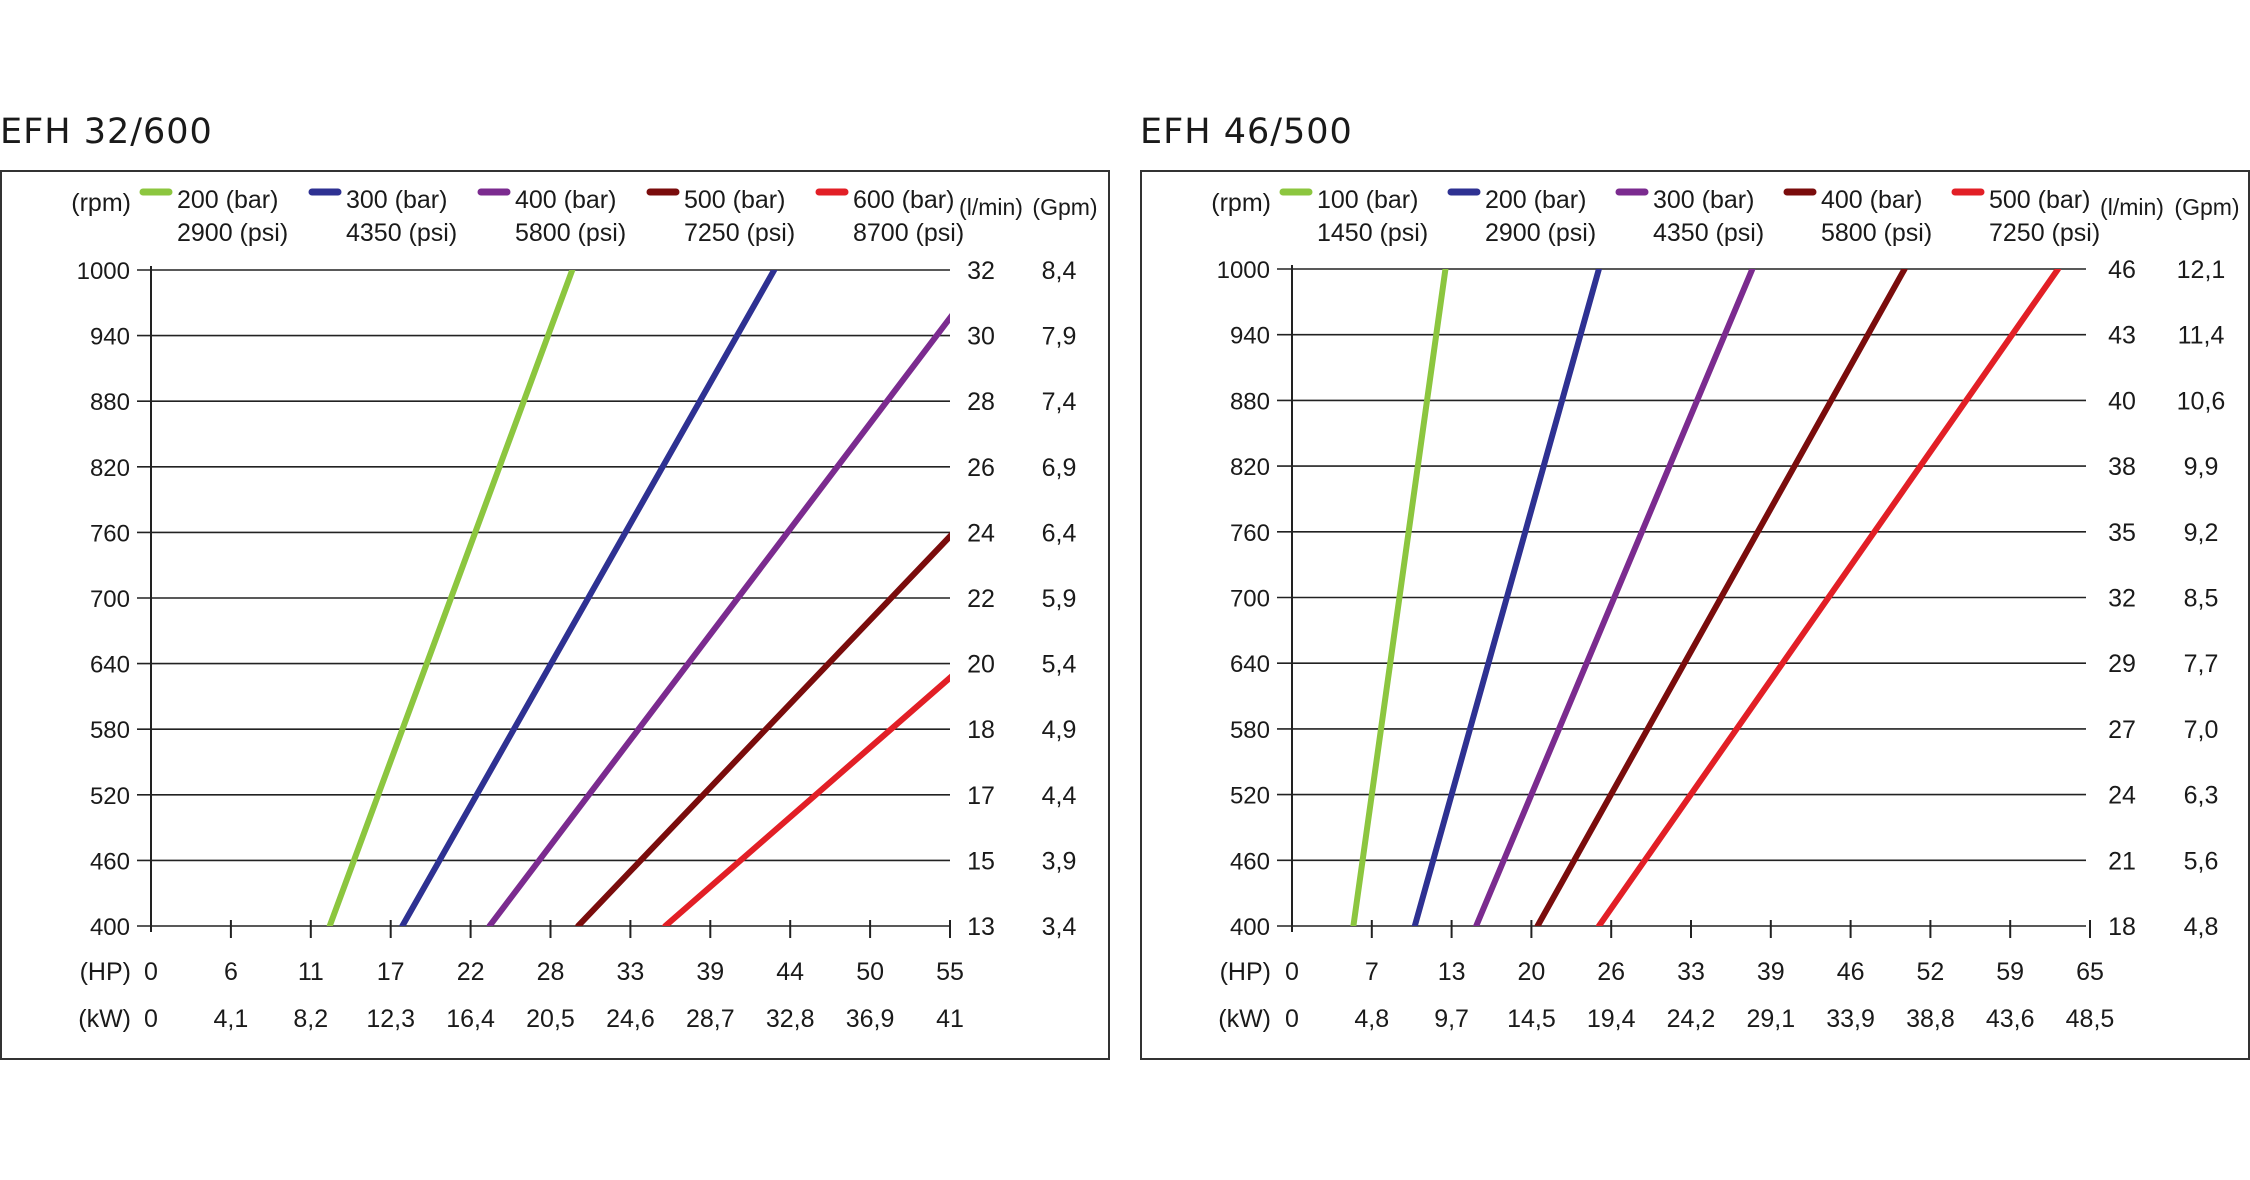  Describe the element at coordinates (903, 200) in the screenshot. I see `legend-label-bar: 600 (bar)` at that location.